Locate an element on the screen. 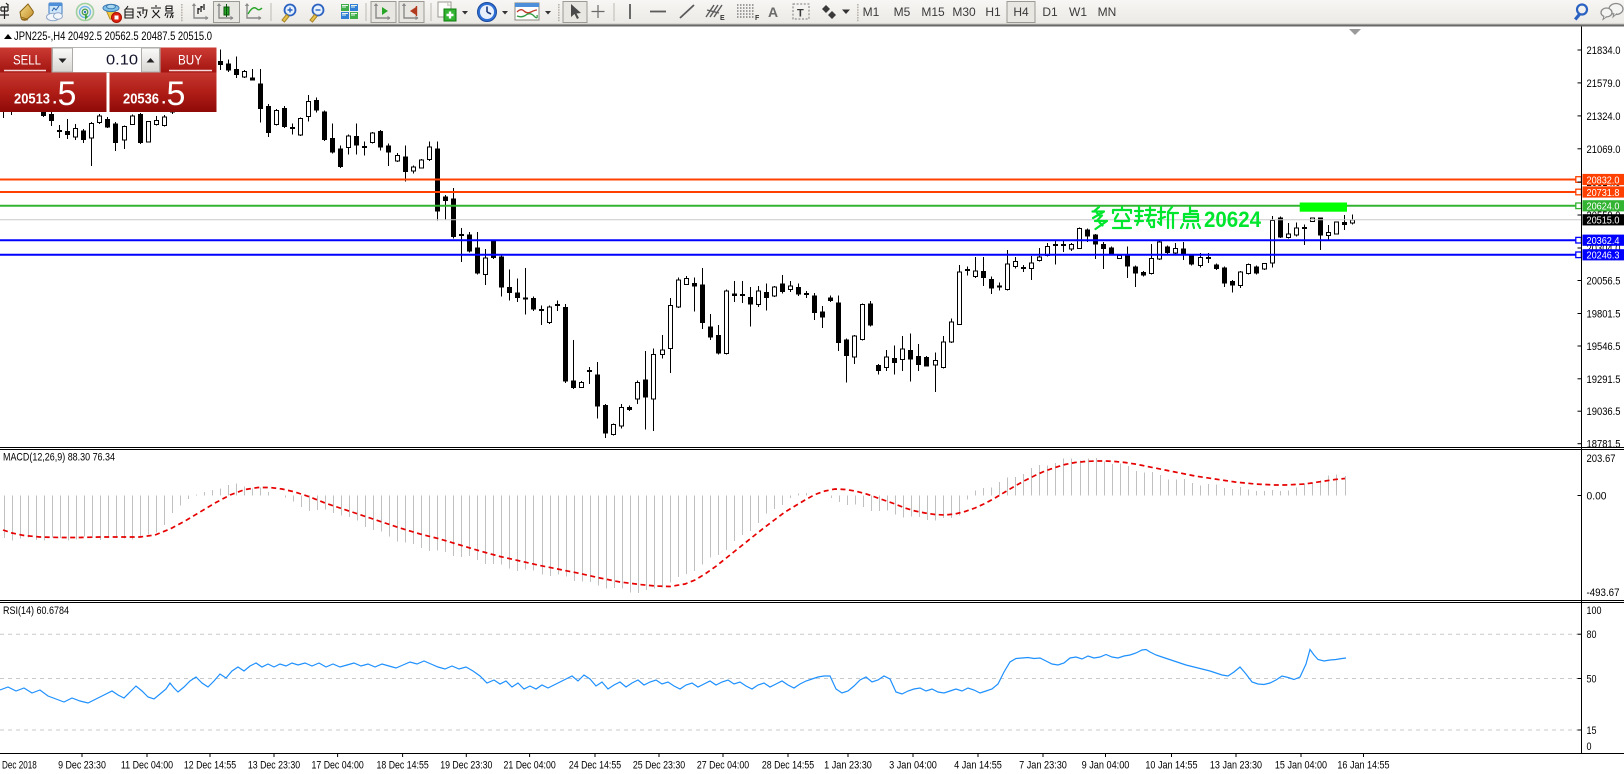 This screenshot has width=1624, height=774. svg-text: 3 Jan 04:00 is located at coordinates (913, 766).